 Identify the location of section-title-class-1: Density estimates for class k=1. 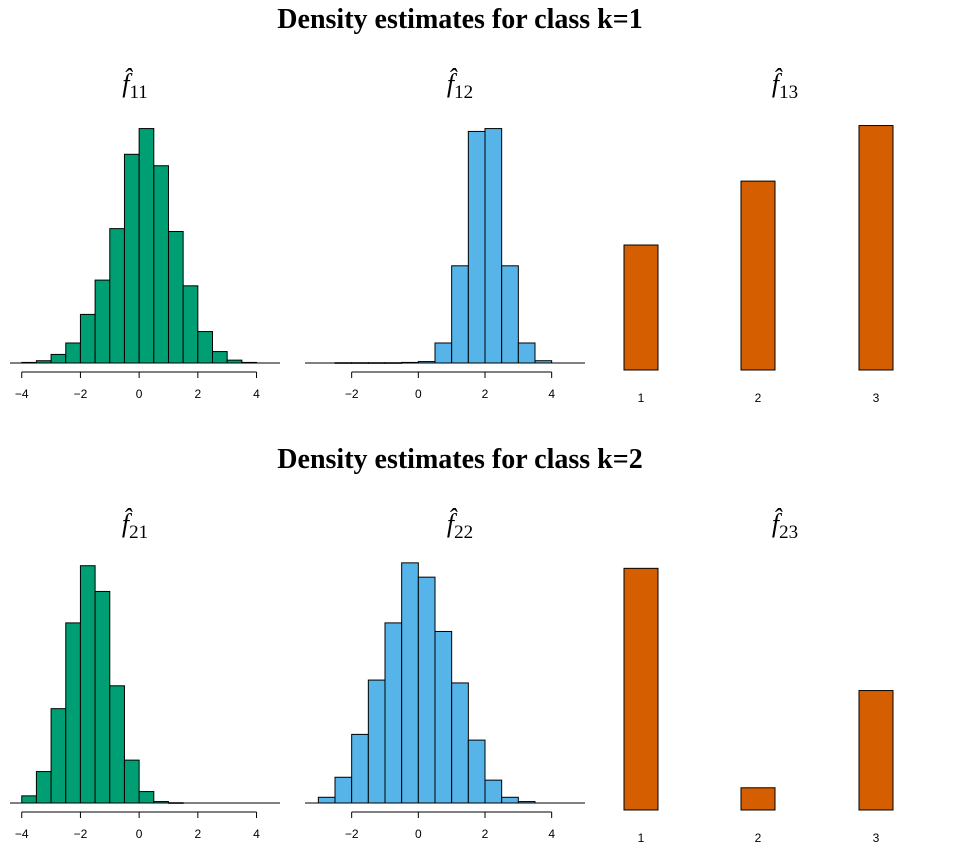
(459, 19).